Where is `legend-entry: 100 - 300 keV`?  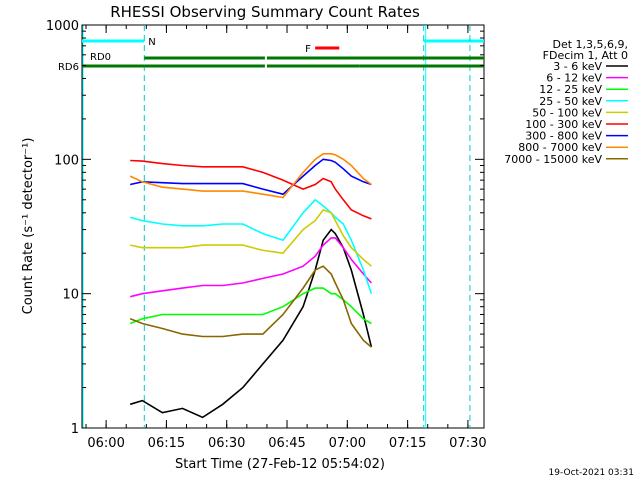 legend-entry: 100 - 300 keV is located at coordinates (563, 124).